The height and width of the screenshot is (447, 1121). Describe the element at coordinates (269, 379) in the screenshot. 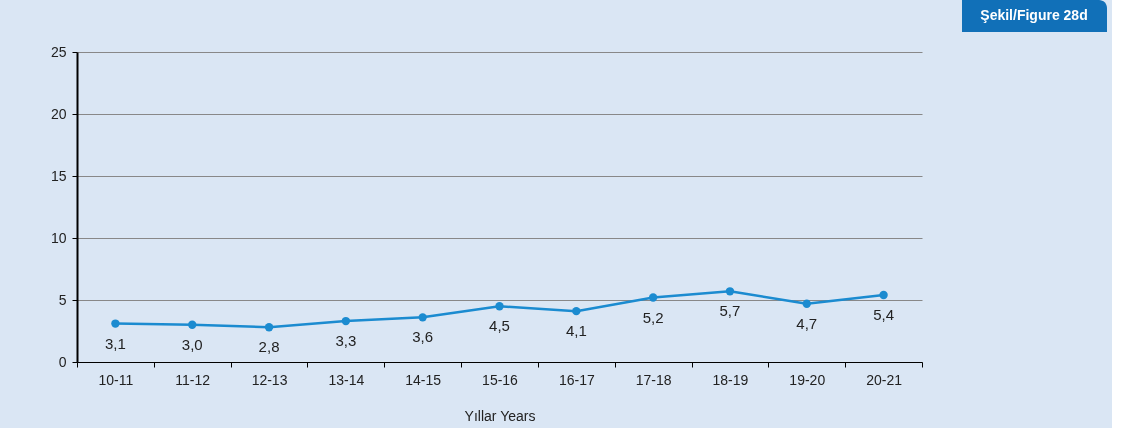

I see `x-tick-label: 12-13` at that location.